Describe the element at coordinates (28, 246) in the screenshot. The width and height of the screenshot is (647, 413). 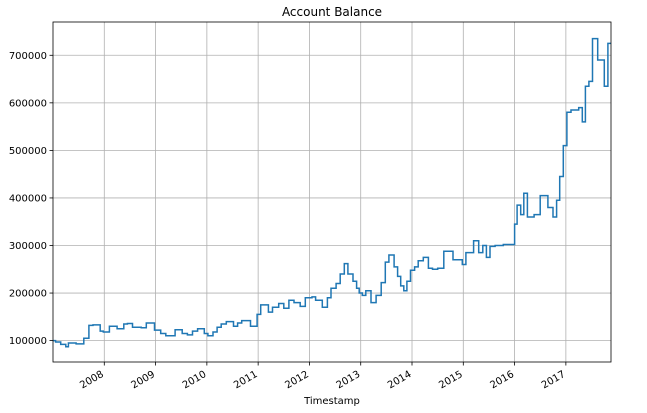
I see `y-tick-label: 300000` at that location.